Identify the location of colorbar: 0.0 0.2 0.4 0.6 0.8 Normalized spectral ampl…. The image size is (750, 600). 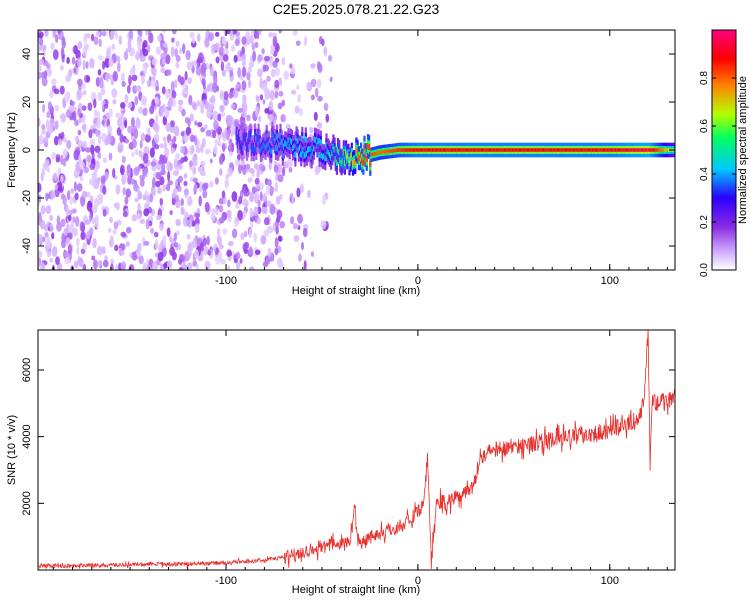
(724, 153).